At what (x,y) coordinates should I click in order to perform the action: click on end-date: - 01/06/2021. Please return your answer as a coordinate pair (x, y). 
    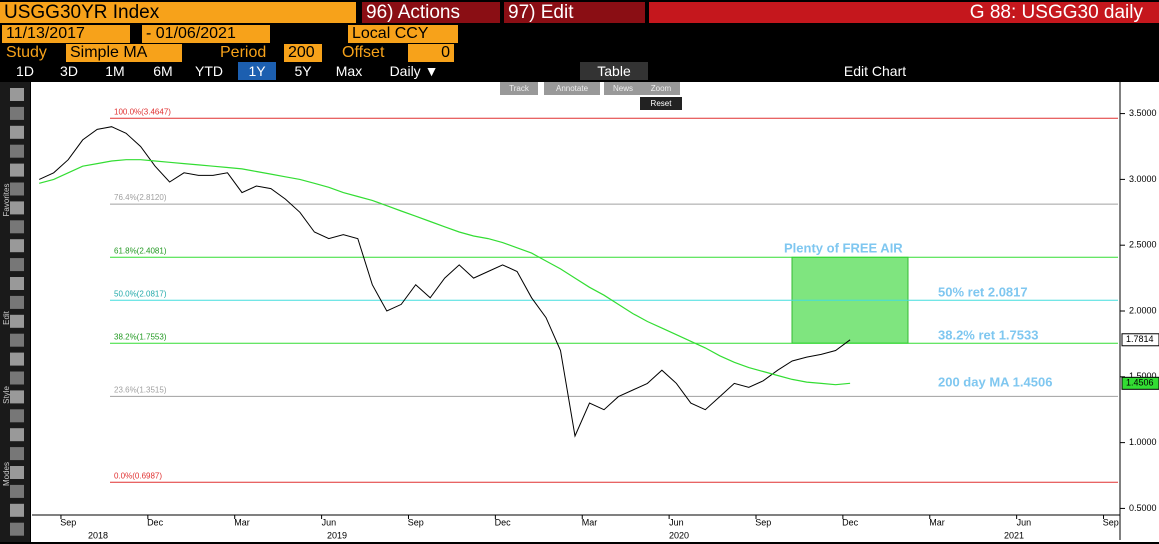
    Looking at the image, I should click on (206, 34).